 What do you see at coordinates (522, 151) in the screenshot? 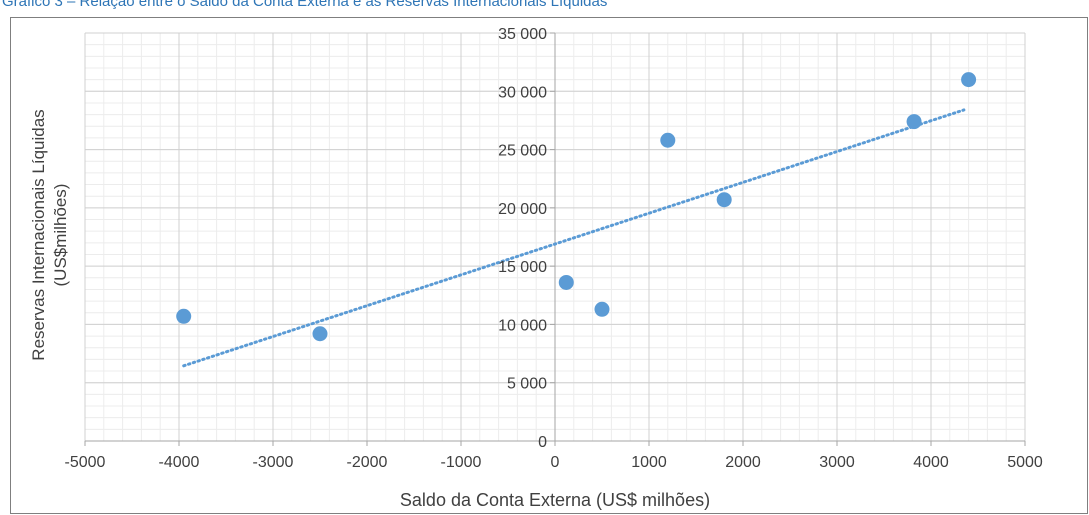
I see `y-tick-label: 25 000` at bounding box center [522, 151].